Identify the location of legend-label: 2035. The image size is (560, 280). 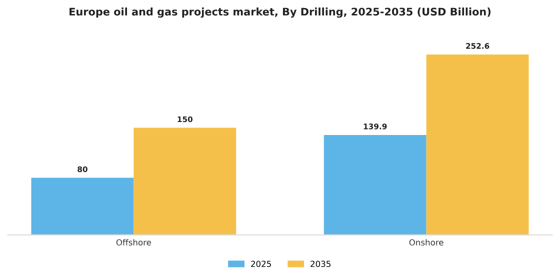
(320, 264).